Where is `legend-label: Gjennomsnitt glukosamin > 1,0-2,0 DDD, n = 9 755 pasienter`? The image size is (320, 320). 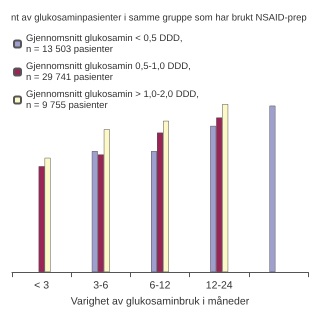 legend-label: Gjennomsnitt glukosamin > 1,0-2,0 DDD, n = 9 755 pasienter is located at coordinates (112, 100).